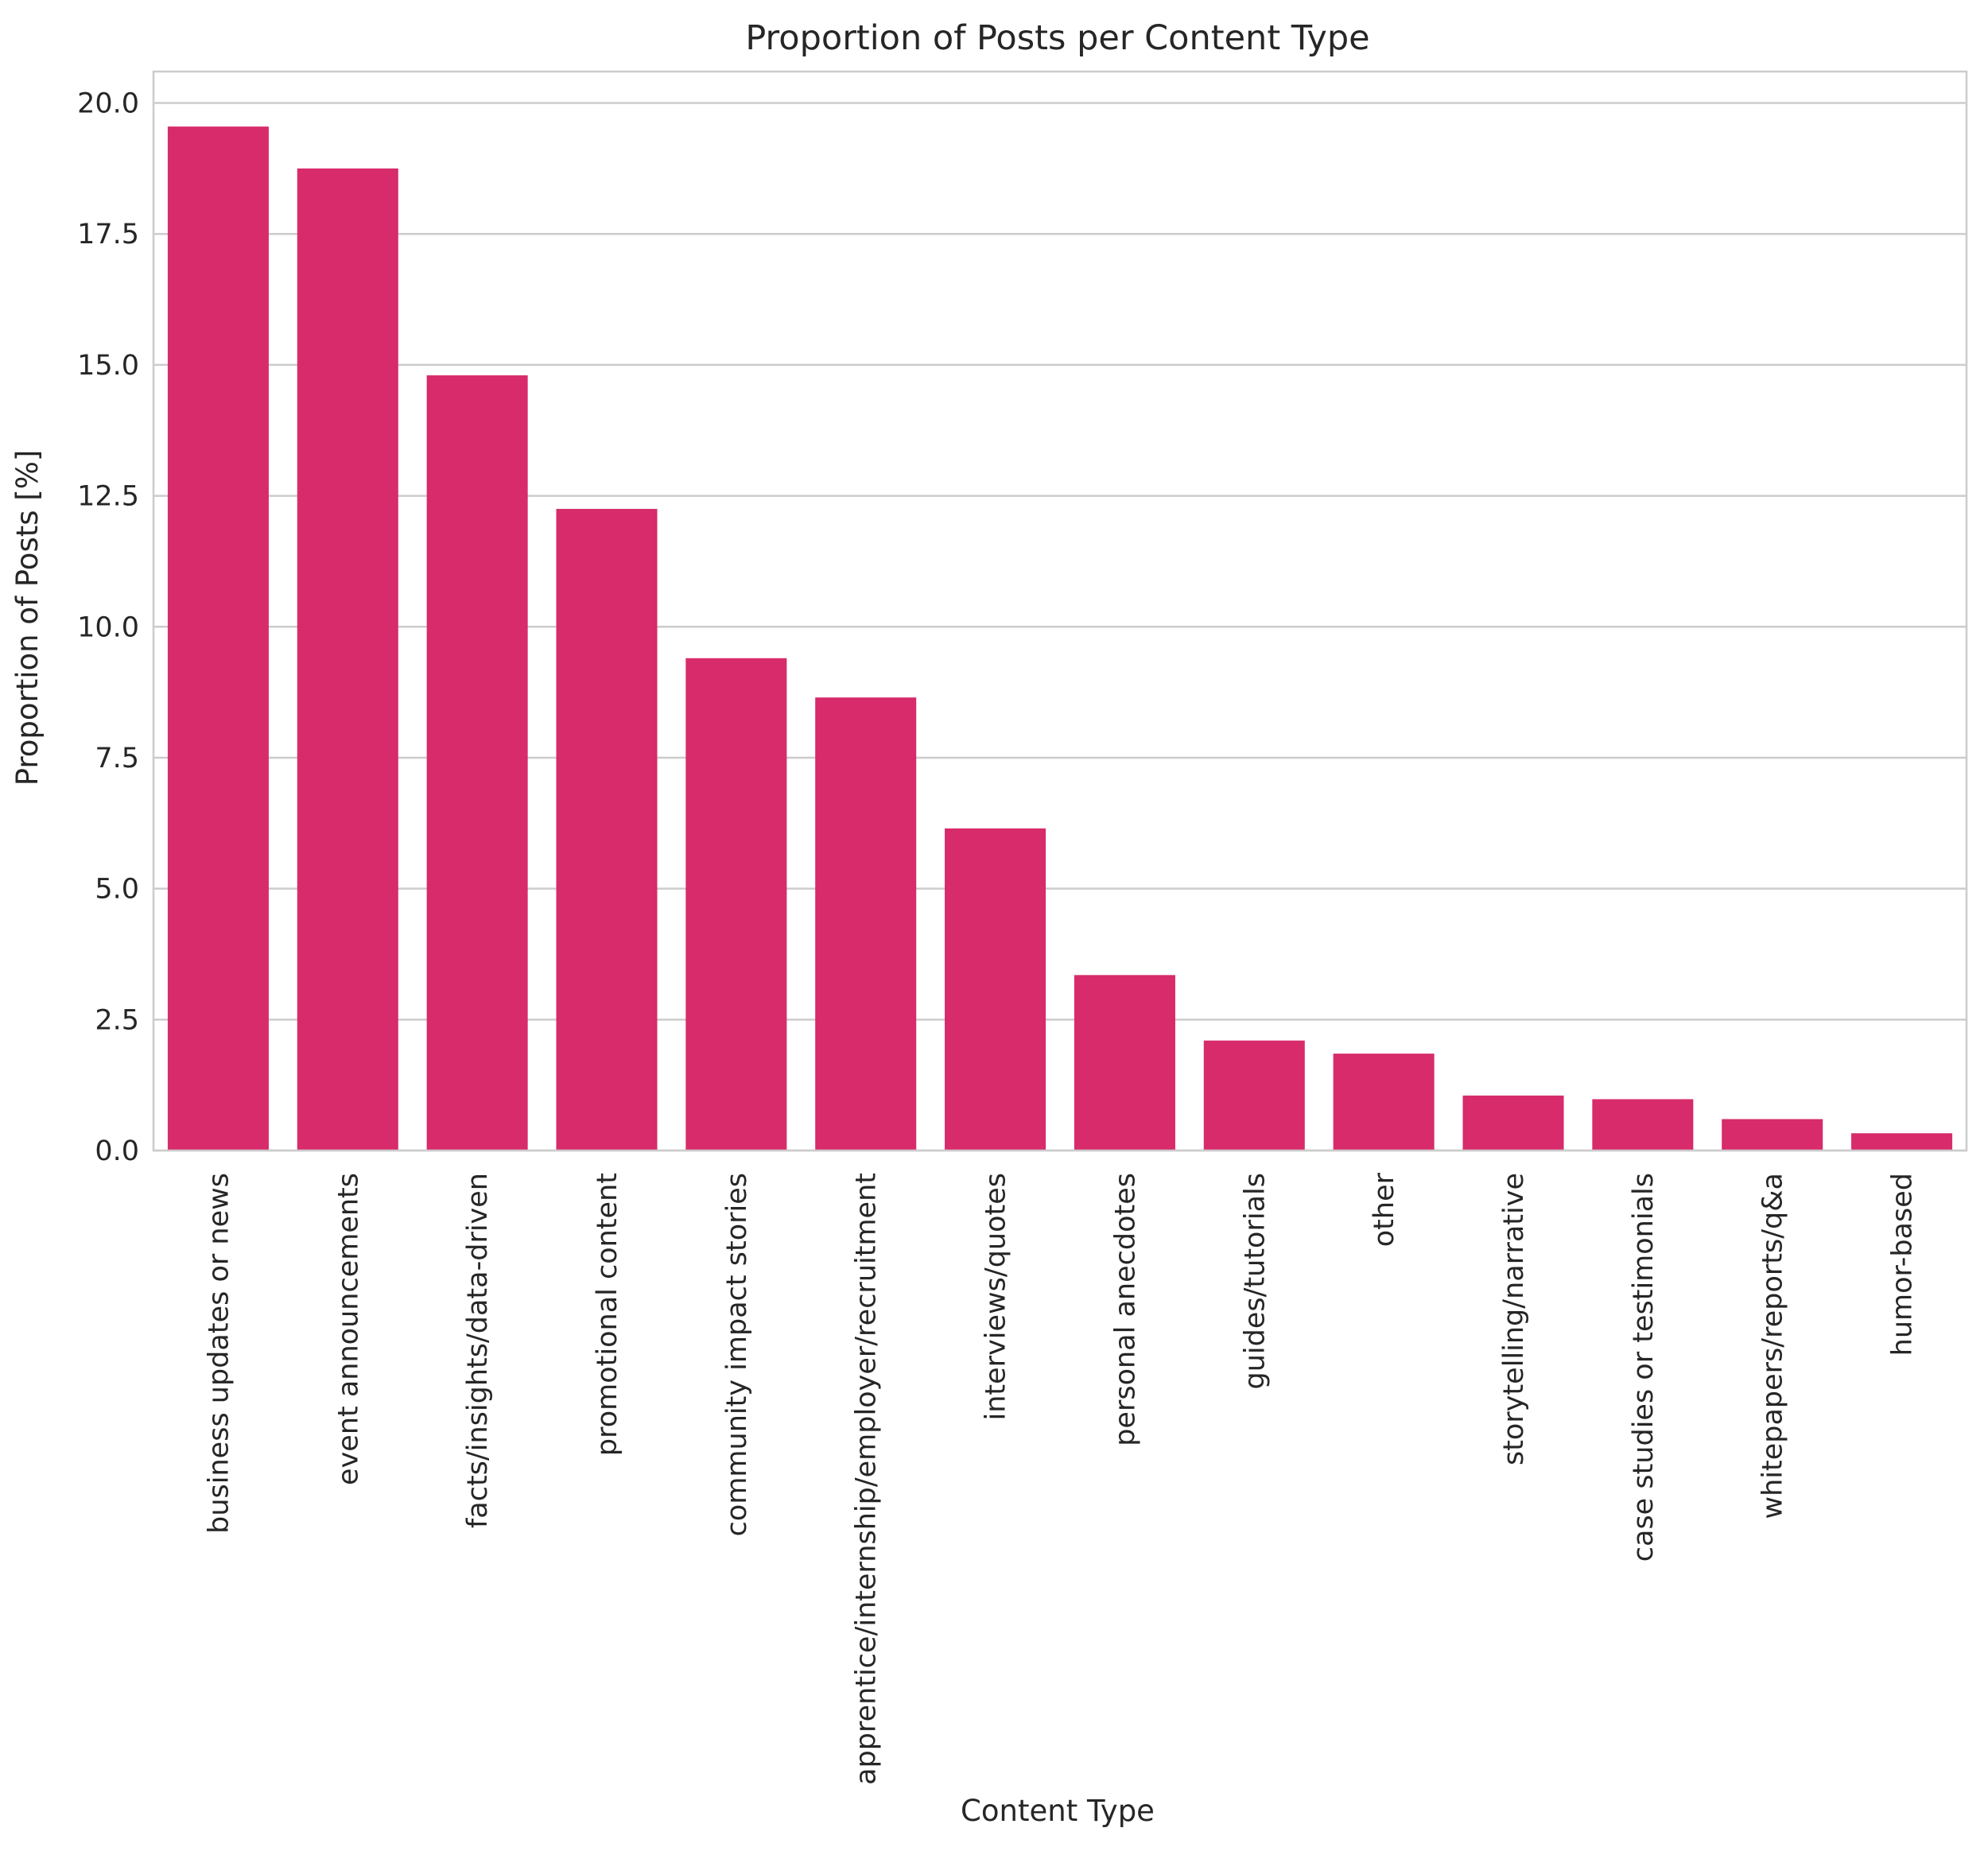 Image resolution: width=1988 pixels, height=1855 pixels. What do you see at coordinates (117, 890) in the screenshot?
I see `y-tick-label: 5.0` at bounding box center [117, 890].